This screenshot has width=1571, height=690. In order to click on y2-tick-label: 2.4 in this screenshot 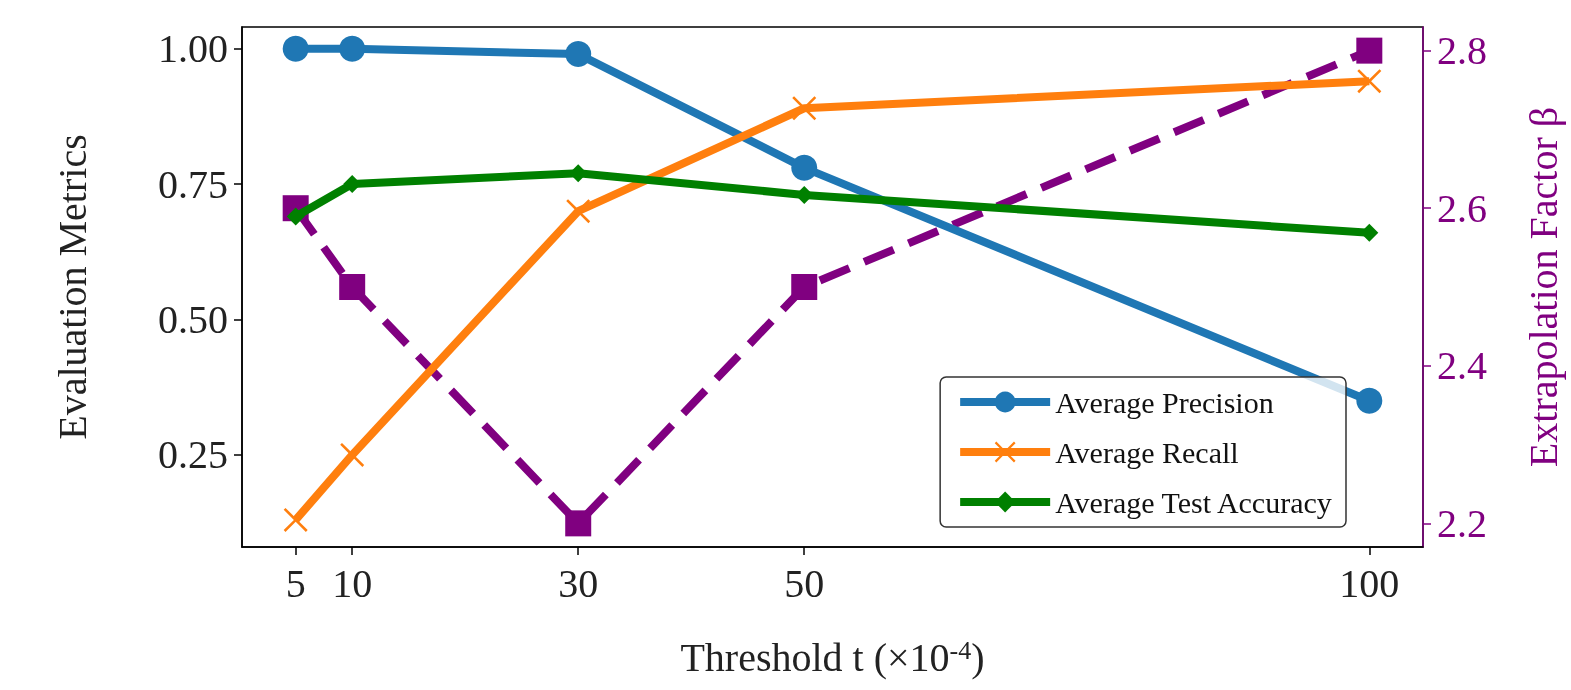, I will do `click(1462, 366)`.